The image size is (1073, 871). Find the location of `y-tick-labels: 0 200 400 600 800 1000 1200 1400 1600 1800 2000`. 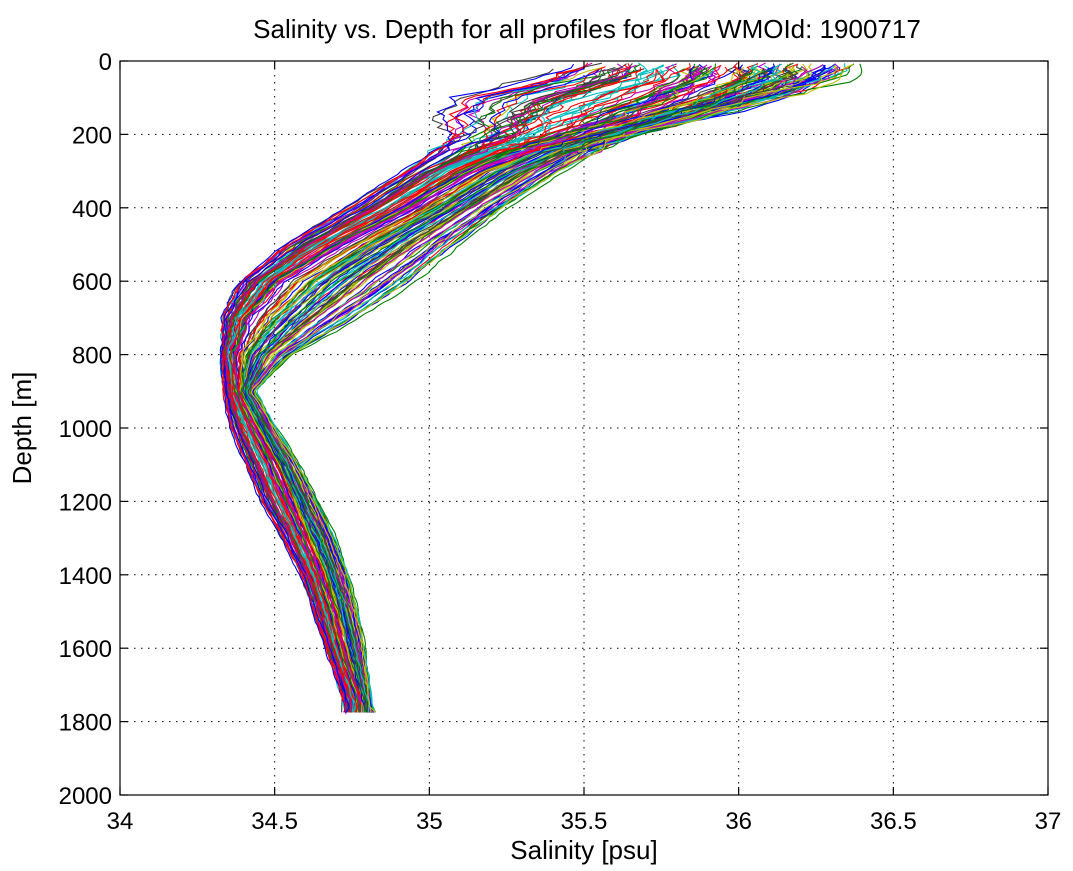

y-tick-labels: 0 200 400 600 800 1000 1200 1400 1600 1800 2000 is located at coordinates (85, 429).